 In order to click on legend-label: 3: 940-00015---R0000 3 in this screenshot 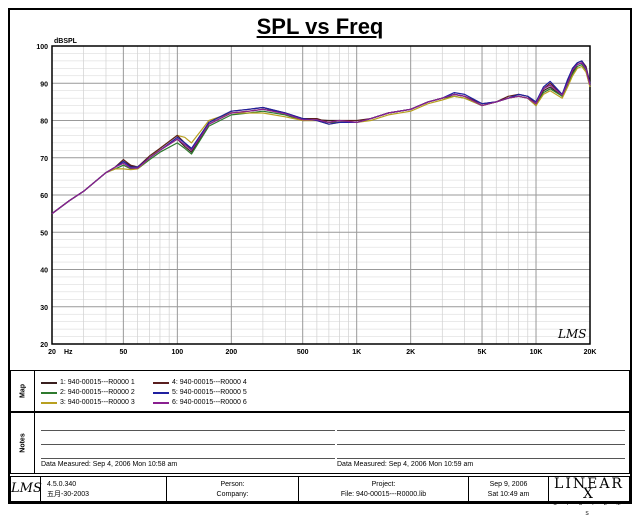, I will do `click(97, 402)`.